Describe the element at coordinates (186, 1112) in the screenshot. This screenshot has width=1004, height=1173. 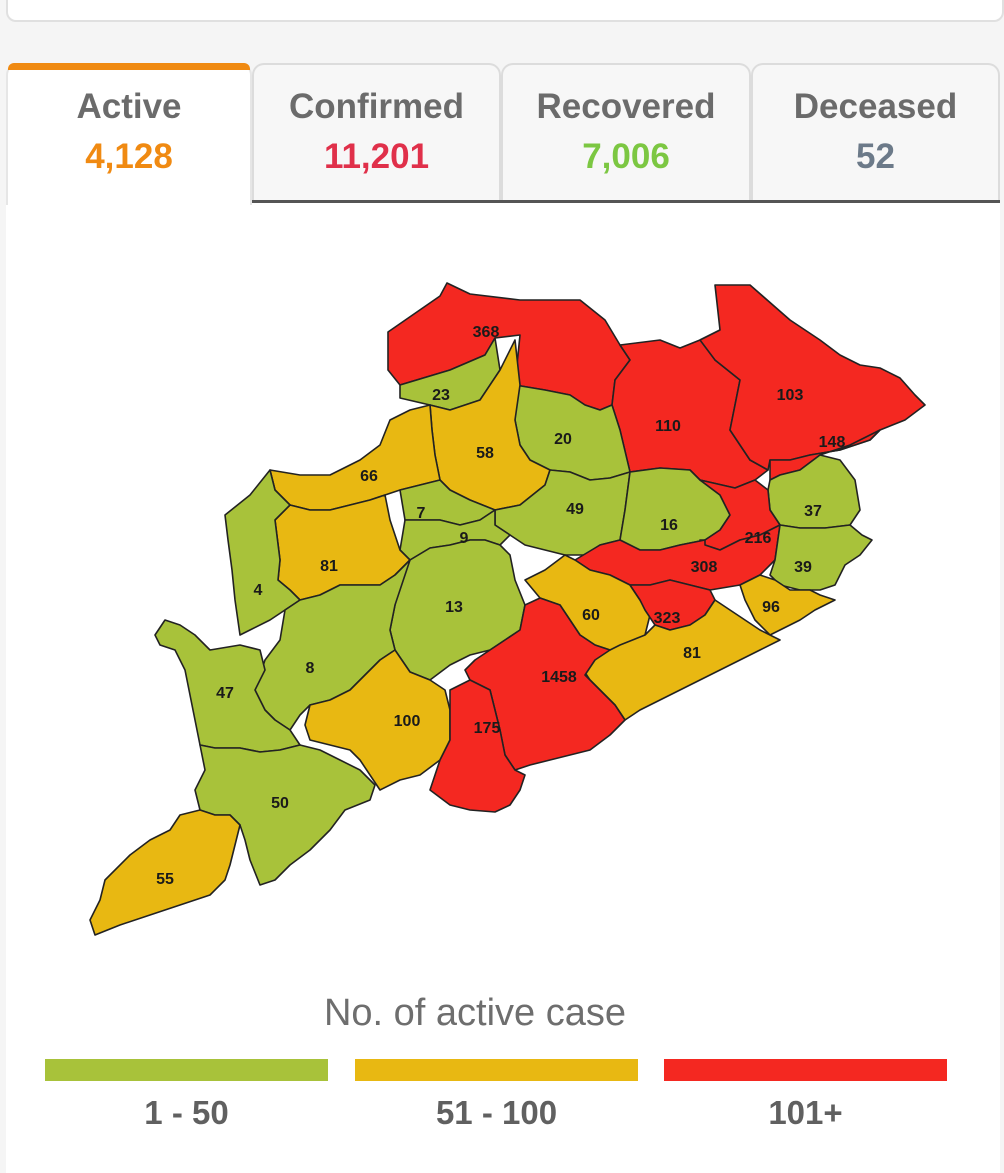
I see `legend-label-low: 1 - 50` at that location.